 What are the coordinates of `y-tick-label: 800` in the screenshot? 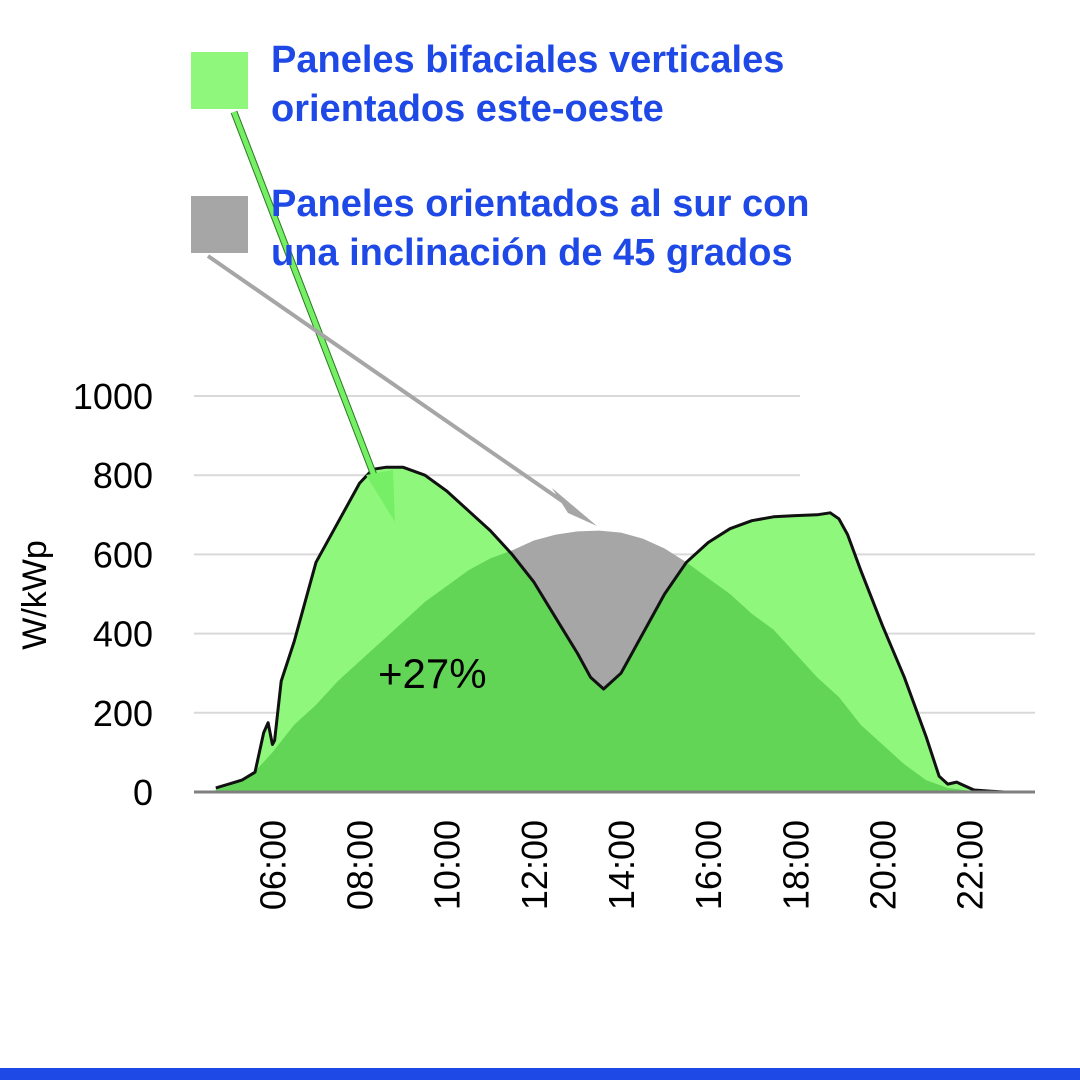 It's located at (123, 475).